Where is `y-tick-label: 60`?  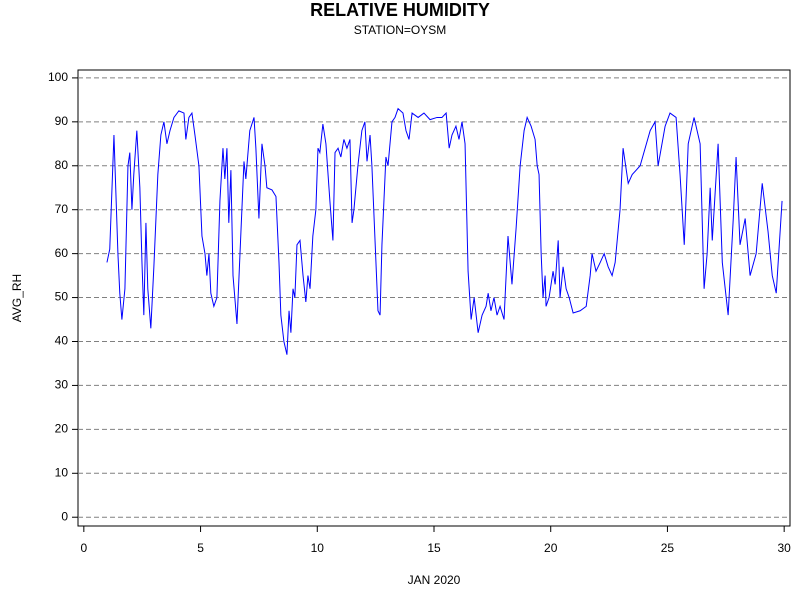
y-tick-label: 60 is located at coordinates (62, 253).